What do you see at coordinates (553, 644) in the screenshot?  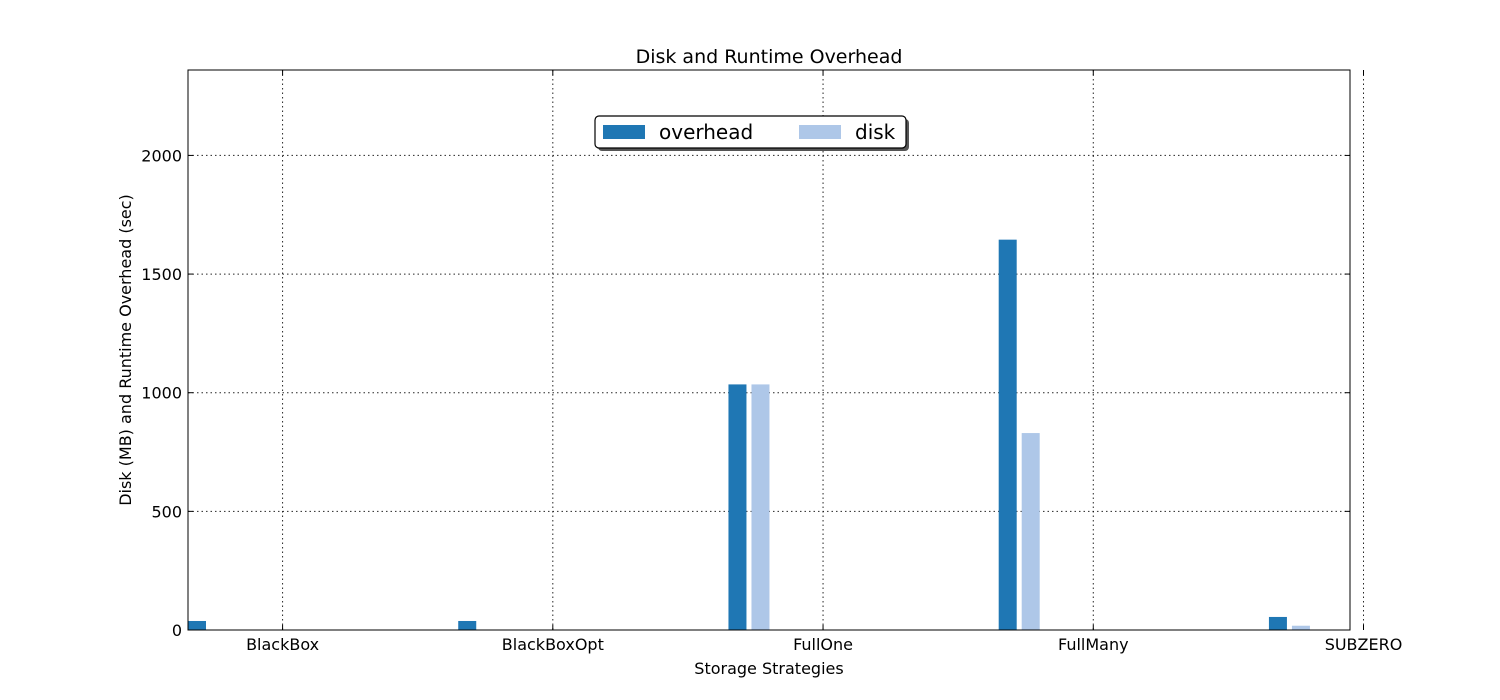 I see `x-tick-label: BlackBoxOpt` at bounding box center [553, 644].